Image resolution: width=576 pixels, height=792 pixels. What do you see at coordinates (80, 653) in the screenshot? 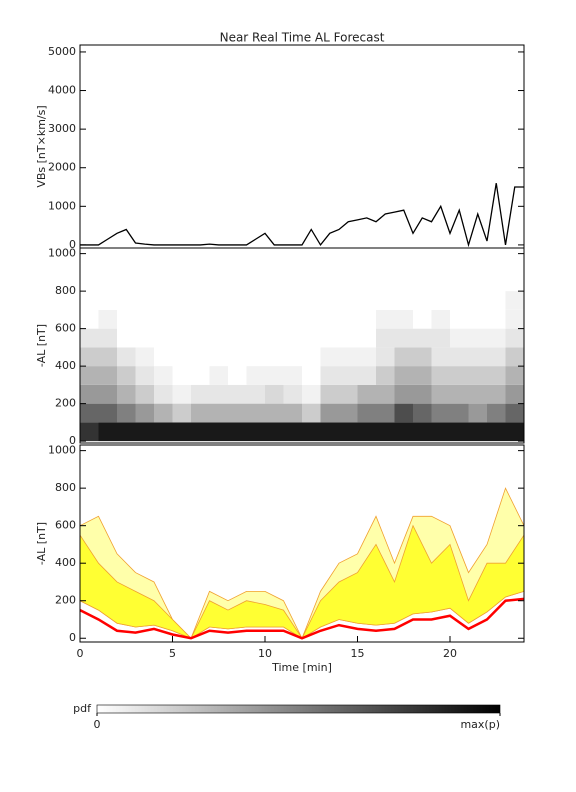
I see `x-tick-label: 0` at bounding box center [80, 653].